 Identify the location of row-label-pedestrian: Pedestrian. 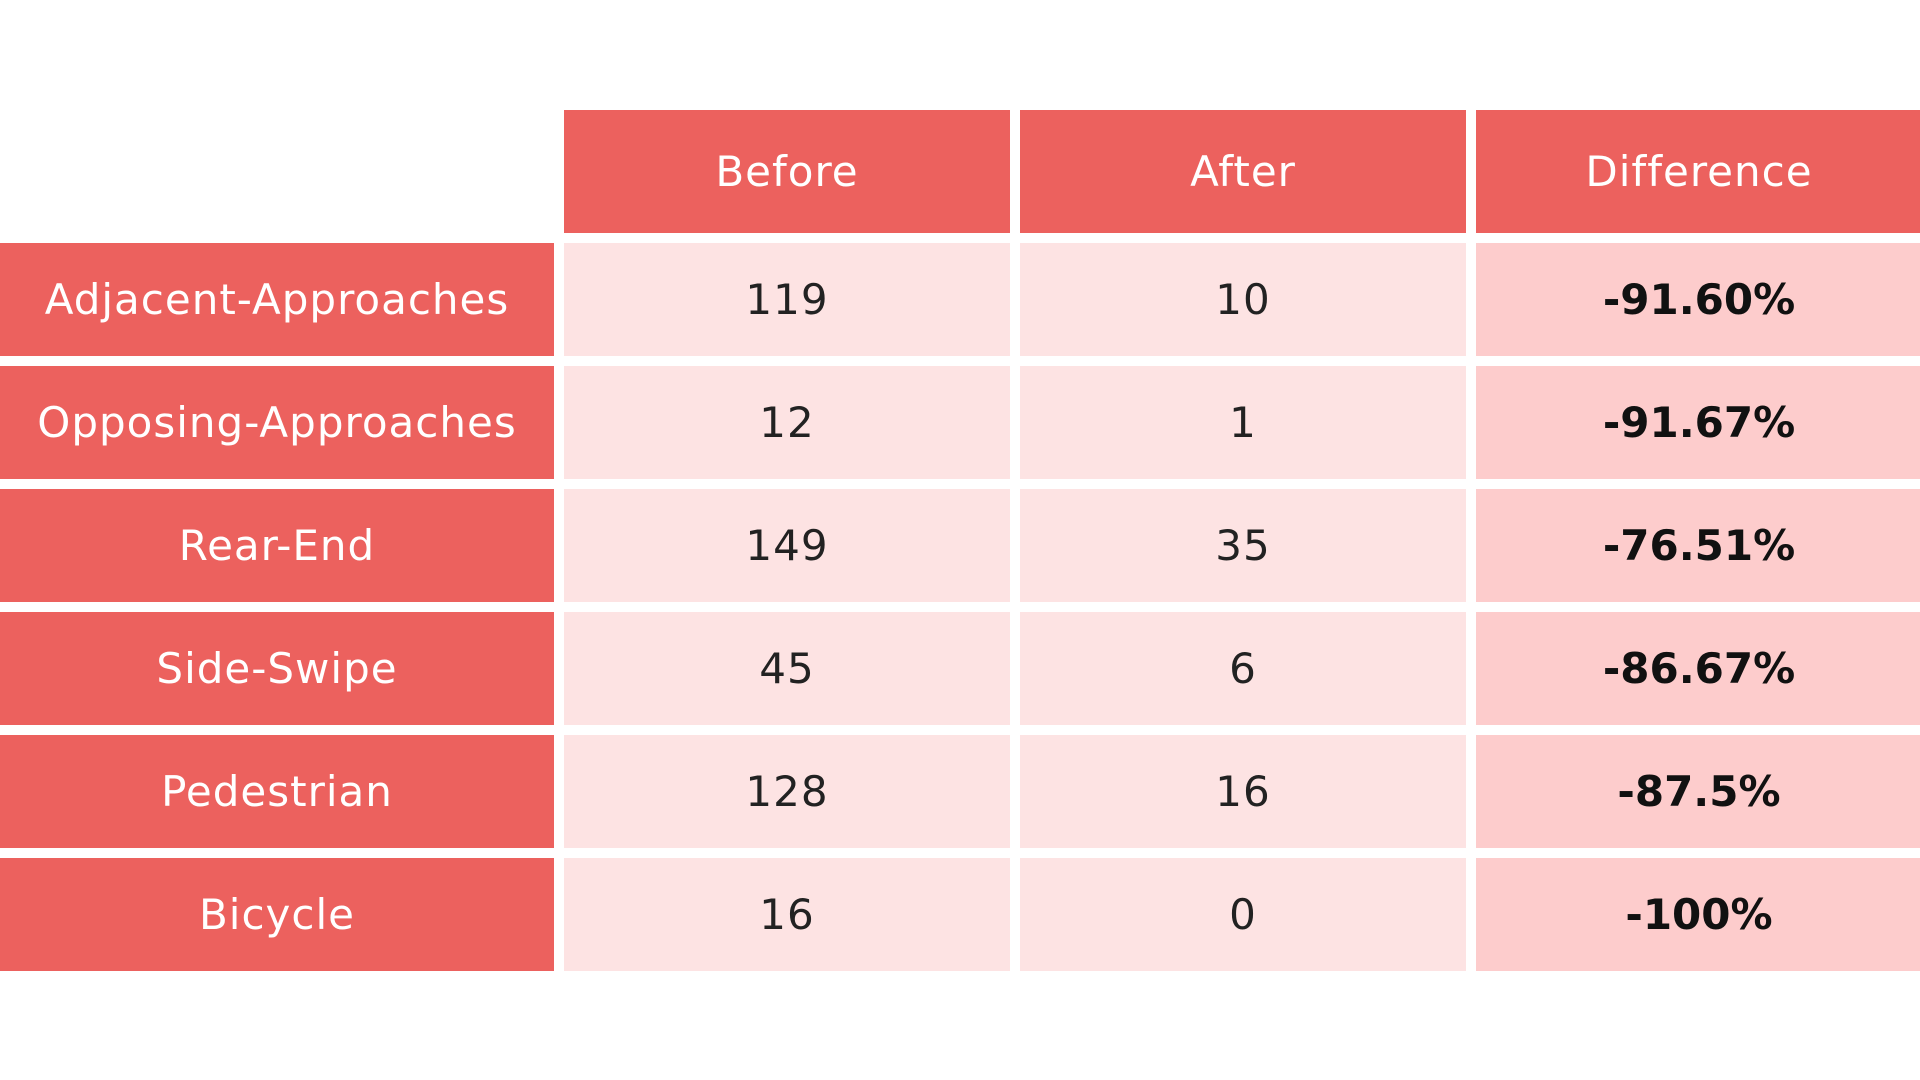
(277, 791).